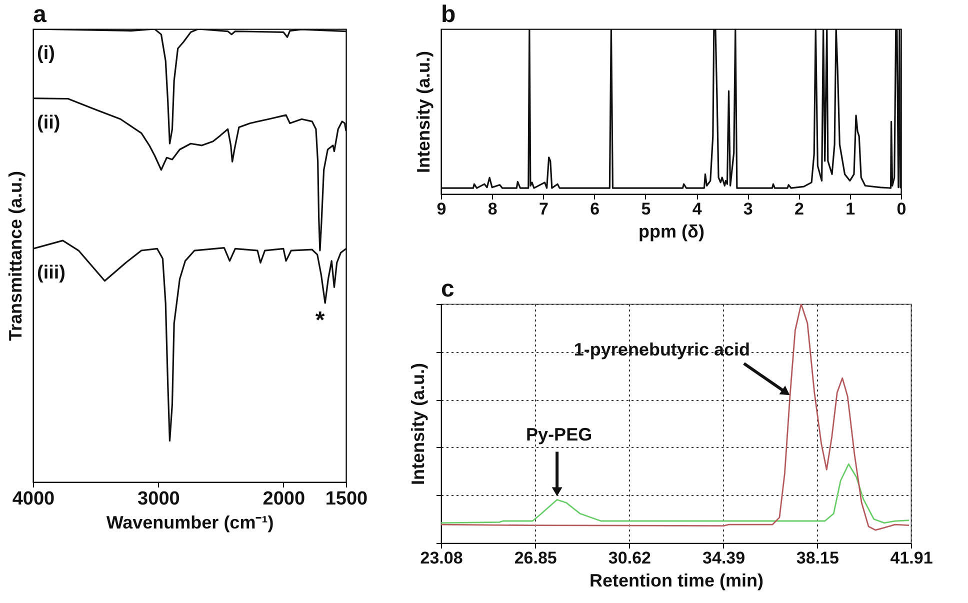  I want to click on x-axis-title: ppm (δ), so click(671, 232).